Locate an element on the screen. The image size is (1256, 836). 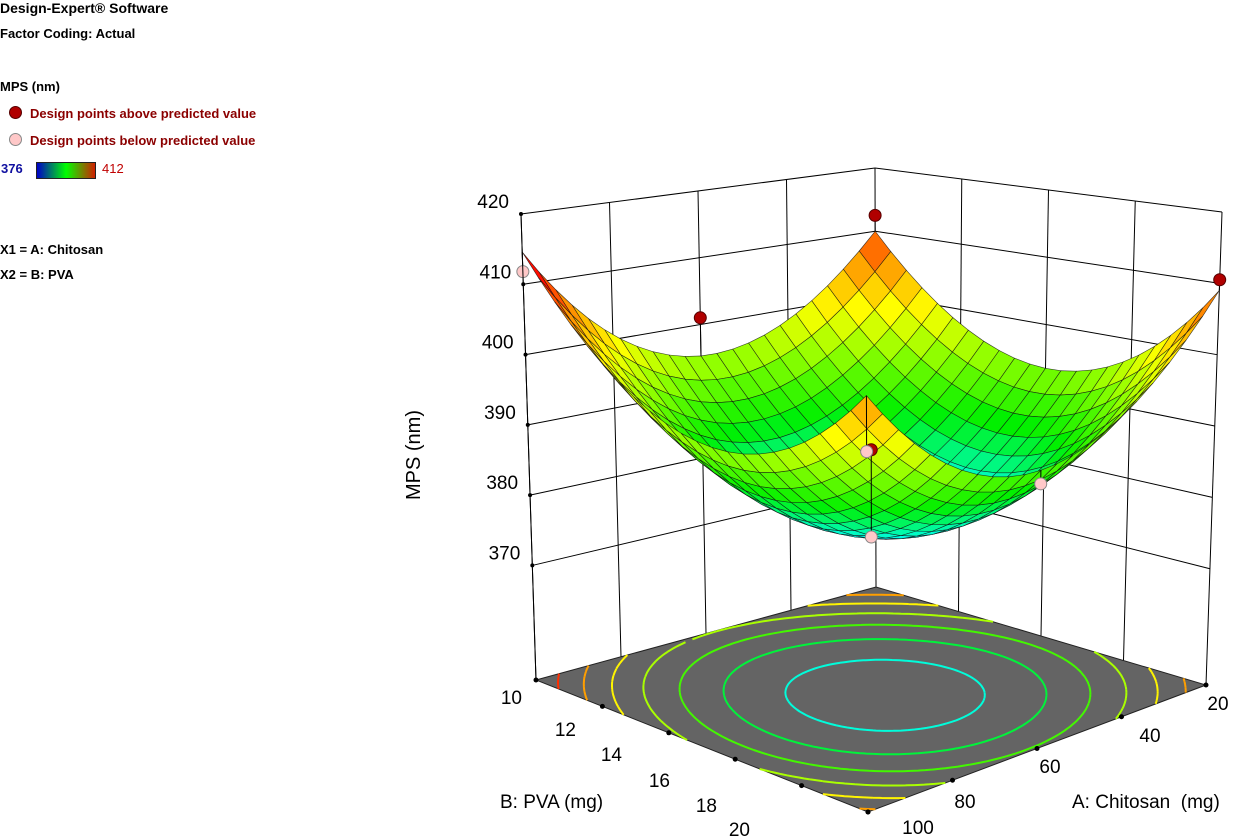
b-tick-label: 12 is located at coordinates (565, 730).